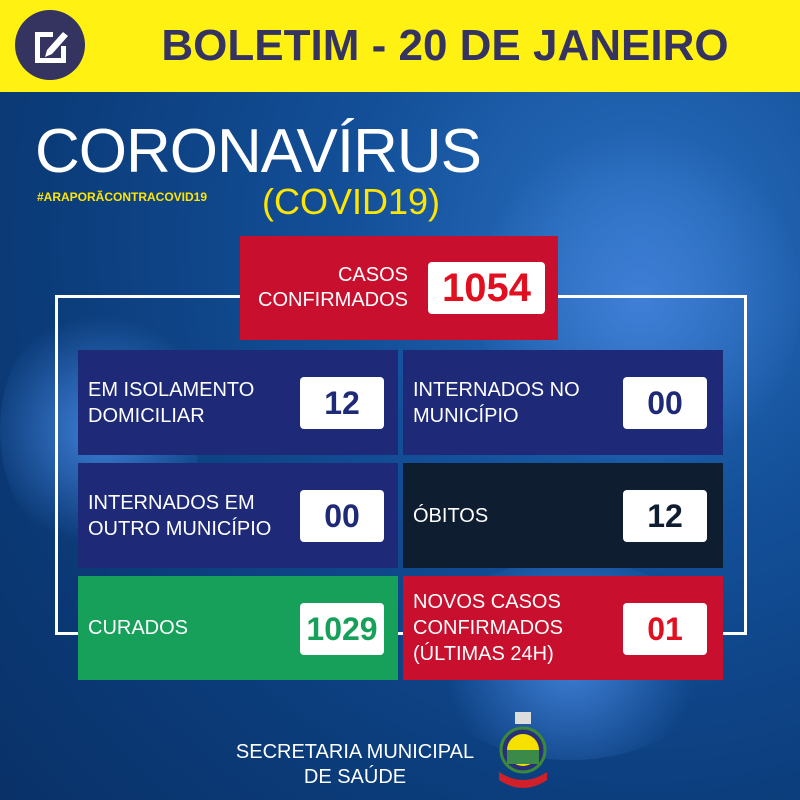  Describe the element at coordinates (563, 515) in the screenshot. I see `stat-card-deaths: ÓBITOS 12` at that location.